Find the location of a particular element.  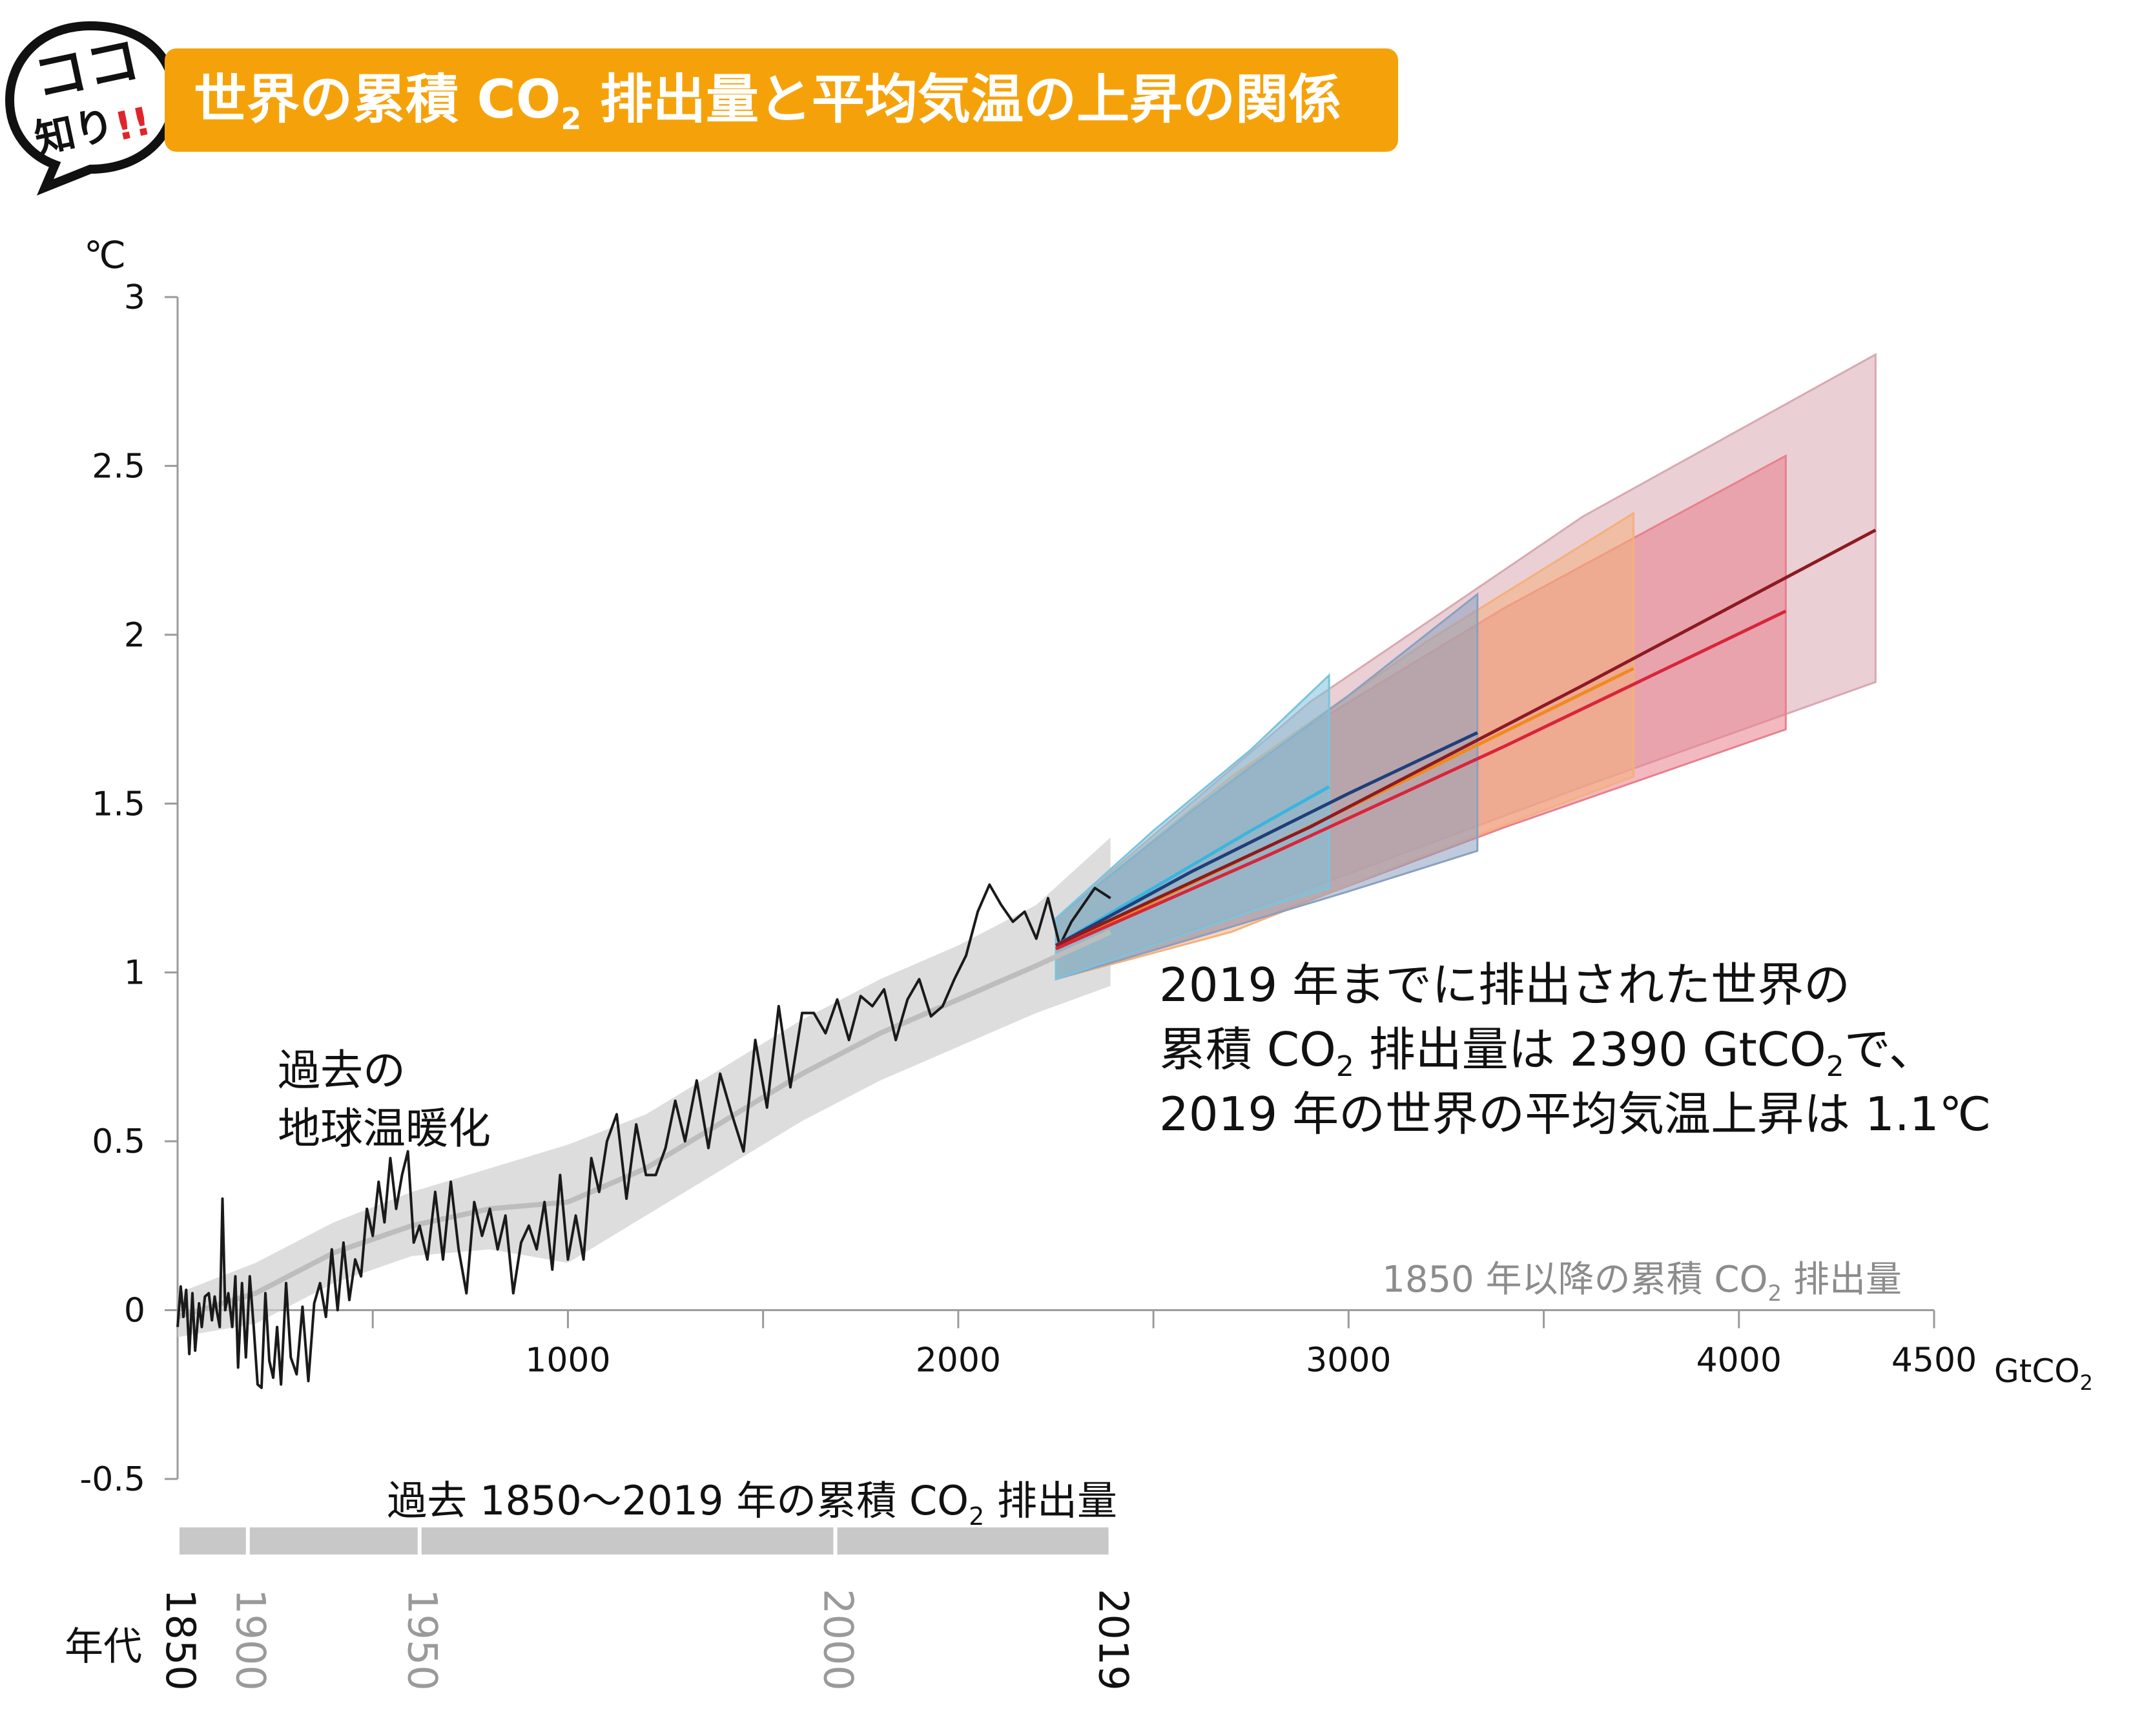

koko-shiri-badge: ココ 知り !! is located at coordinates (93, 108).